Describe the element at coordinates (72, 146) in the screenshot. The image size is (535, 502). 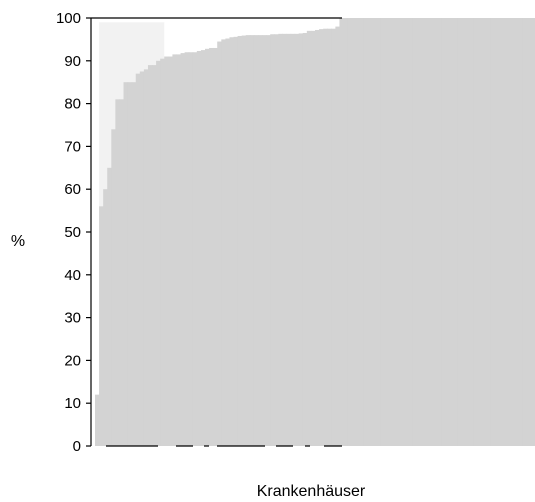
I see `y-tick-label: 70` at that location.